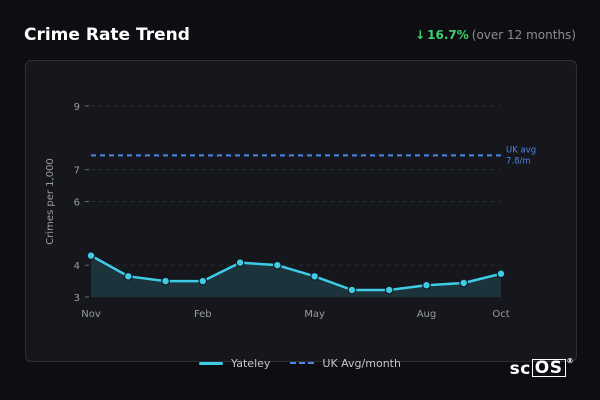 Image resolution: width=600 pixels, height=400 pixels. I want to click on x-tick-label: Aug, so click(427, 314).